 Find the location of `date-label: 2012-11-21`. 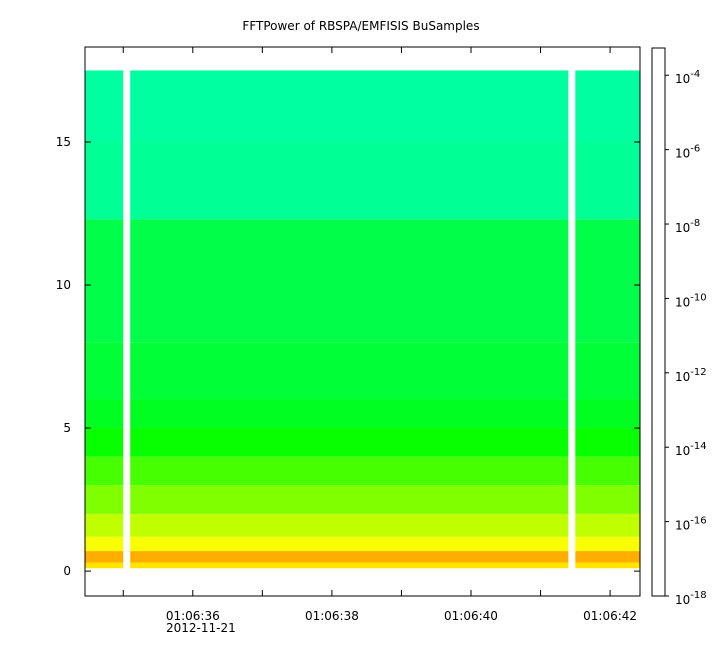

date-label: 2012-11-21 is located at coordinates (201, 628).